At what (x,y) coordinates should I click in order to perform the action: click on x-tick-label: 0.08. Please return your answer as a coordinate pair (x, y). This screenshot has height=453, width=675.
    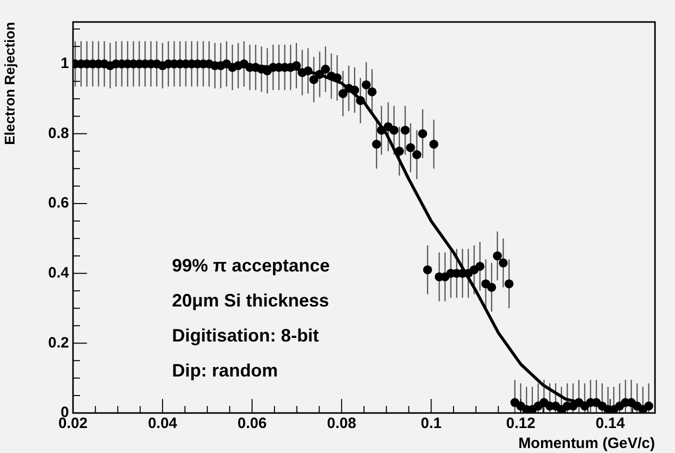
    Looking at the image, I should click on (341, 423).